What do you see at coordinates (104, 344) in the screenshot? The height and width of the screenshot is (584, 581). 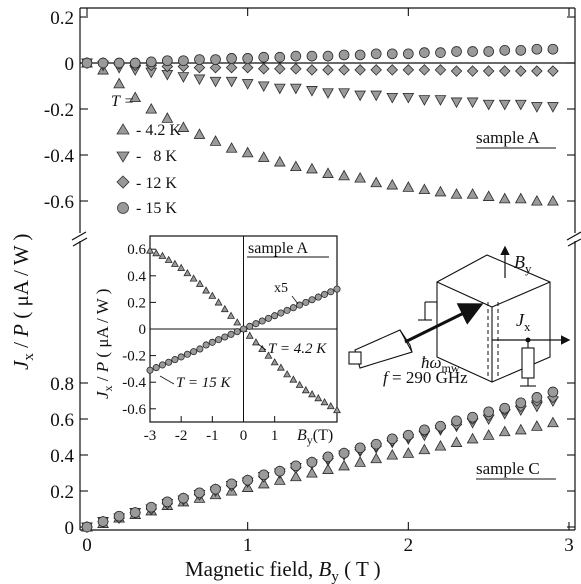 I see `inset-y-axis-label: Jx / P ( μA / W )` at bounding box center [104, 344].